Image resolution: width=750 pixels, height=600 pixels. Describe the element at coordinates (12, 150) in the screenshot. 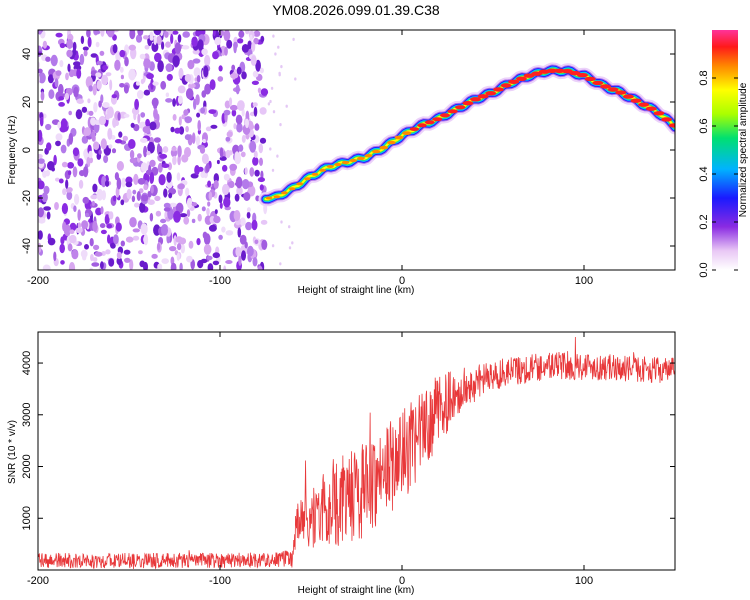

I see `spectrogram-y-label: Frequency (Hz)` at that location.